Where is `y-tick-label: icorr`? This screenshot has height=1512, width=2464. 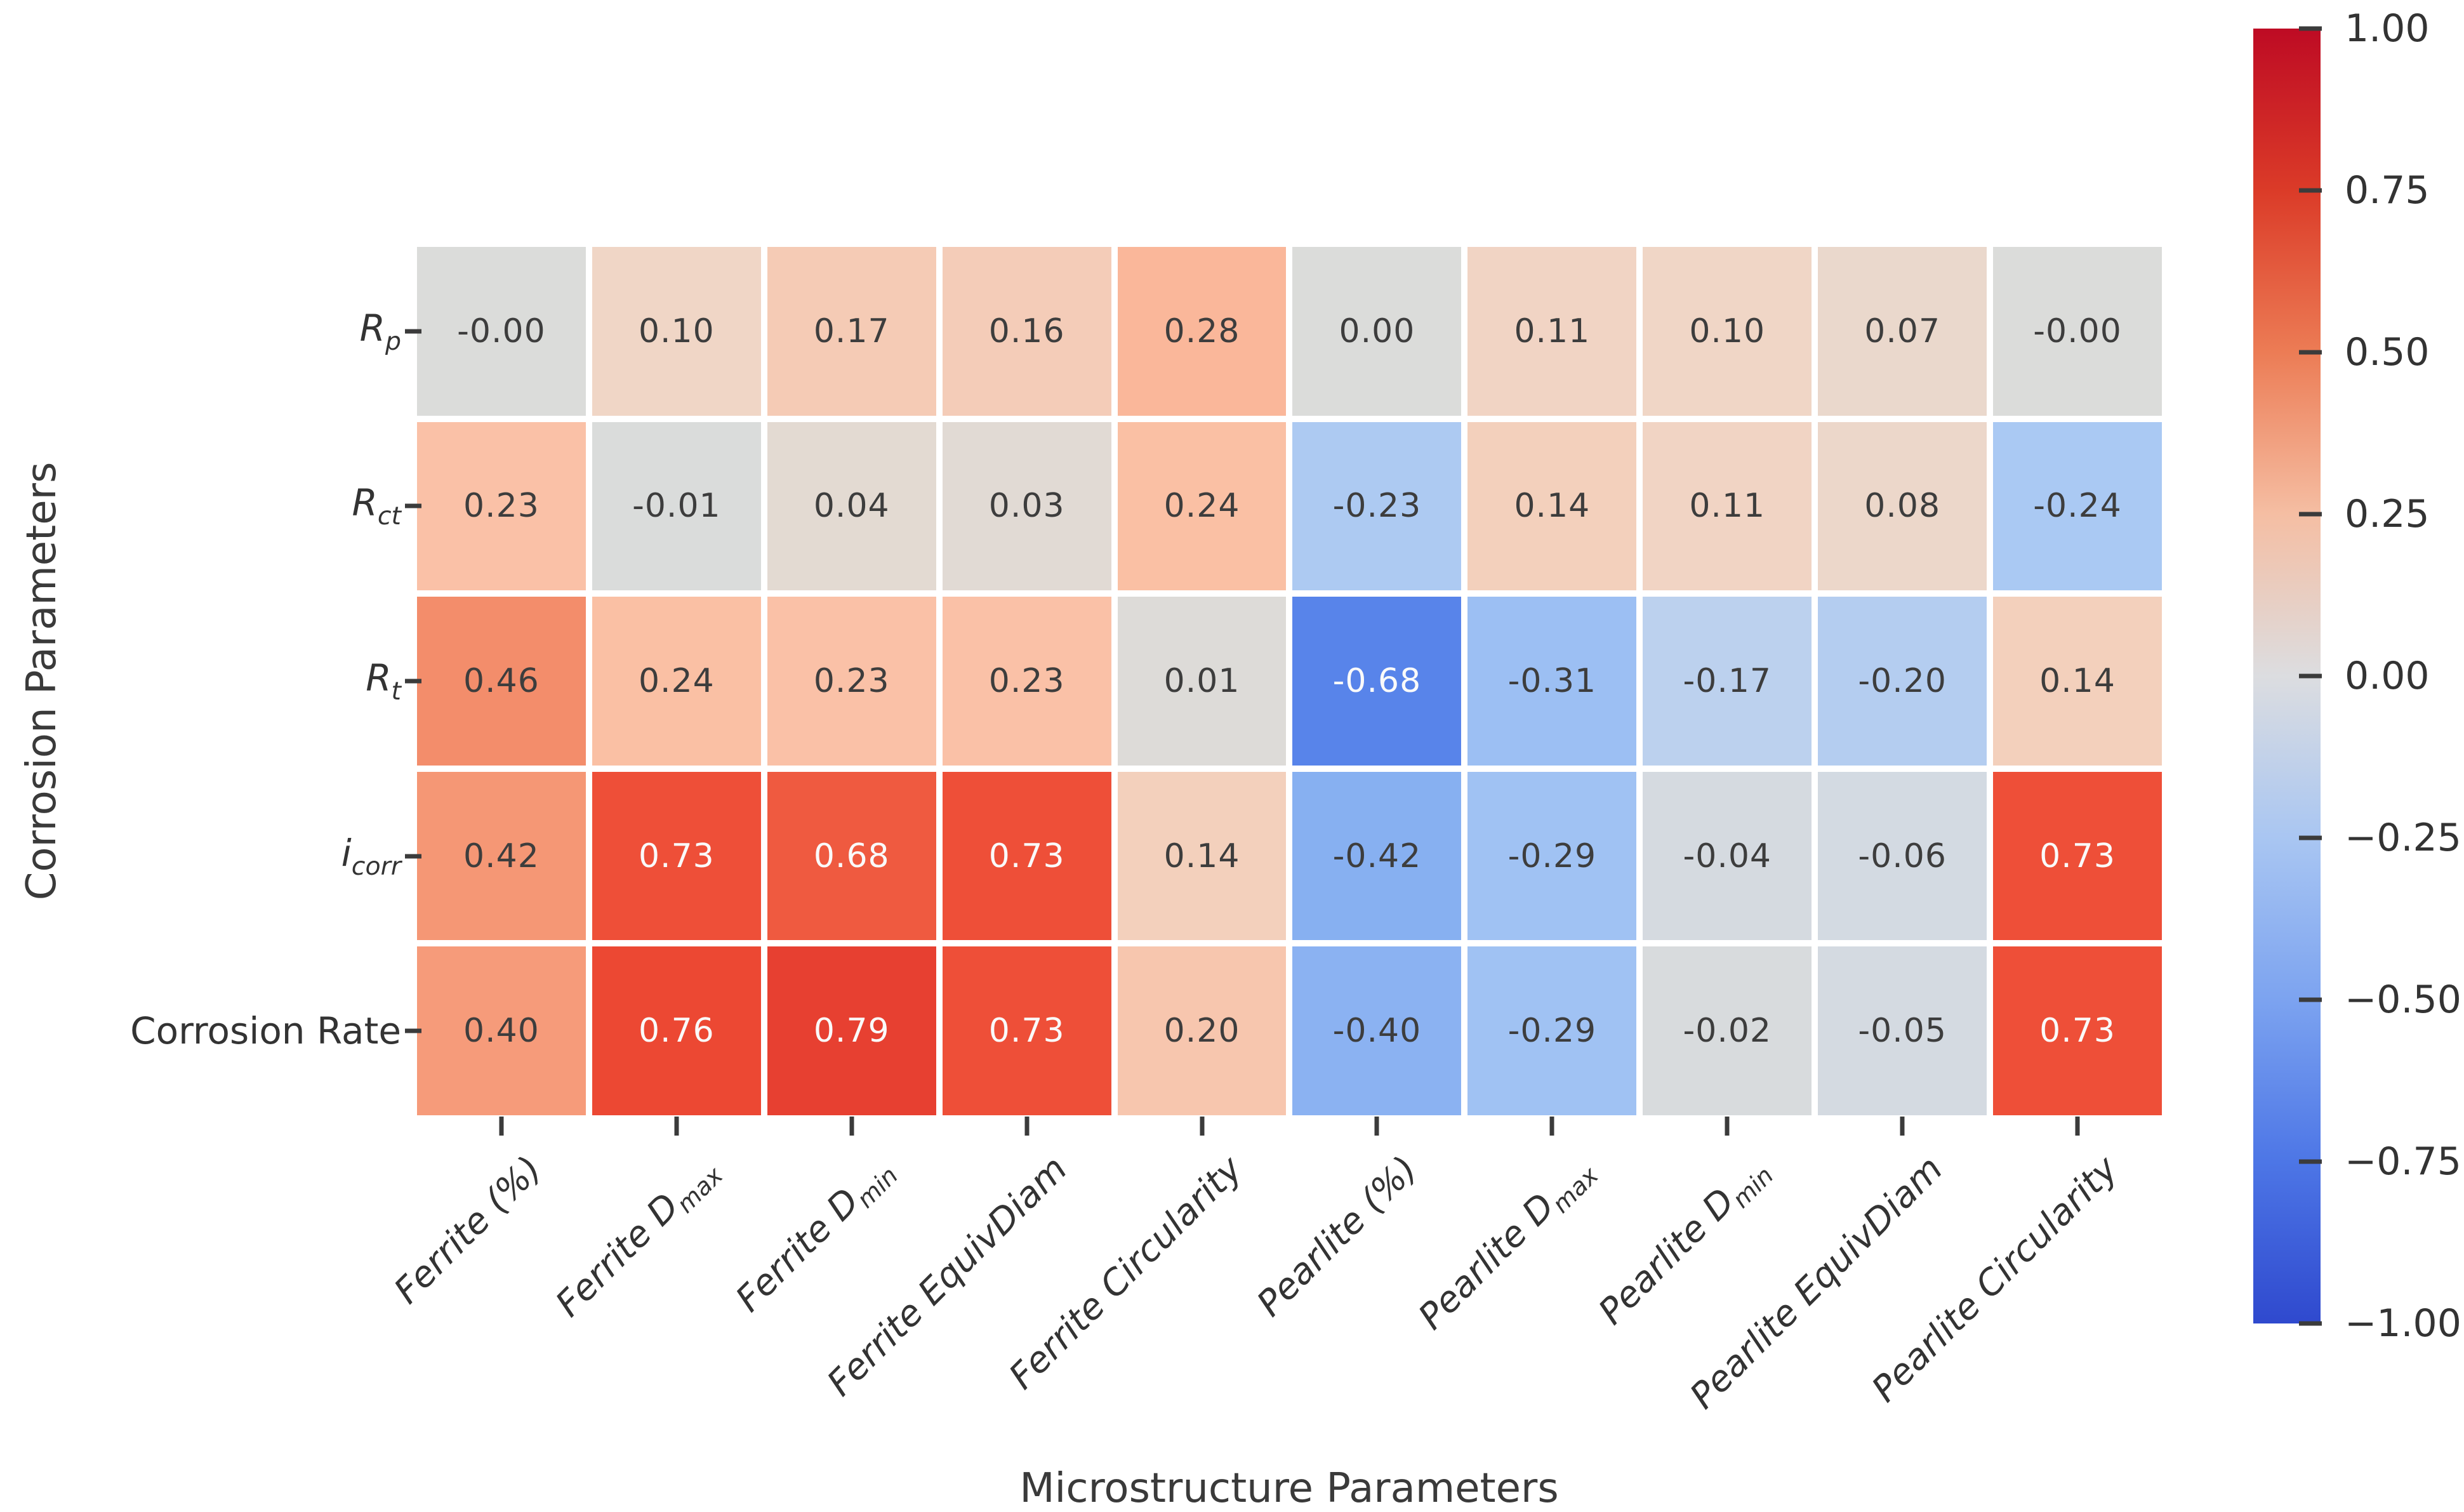 y-tick-label: icorr is located at coordinates (371, 856).